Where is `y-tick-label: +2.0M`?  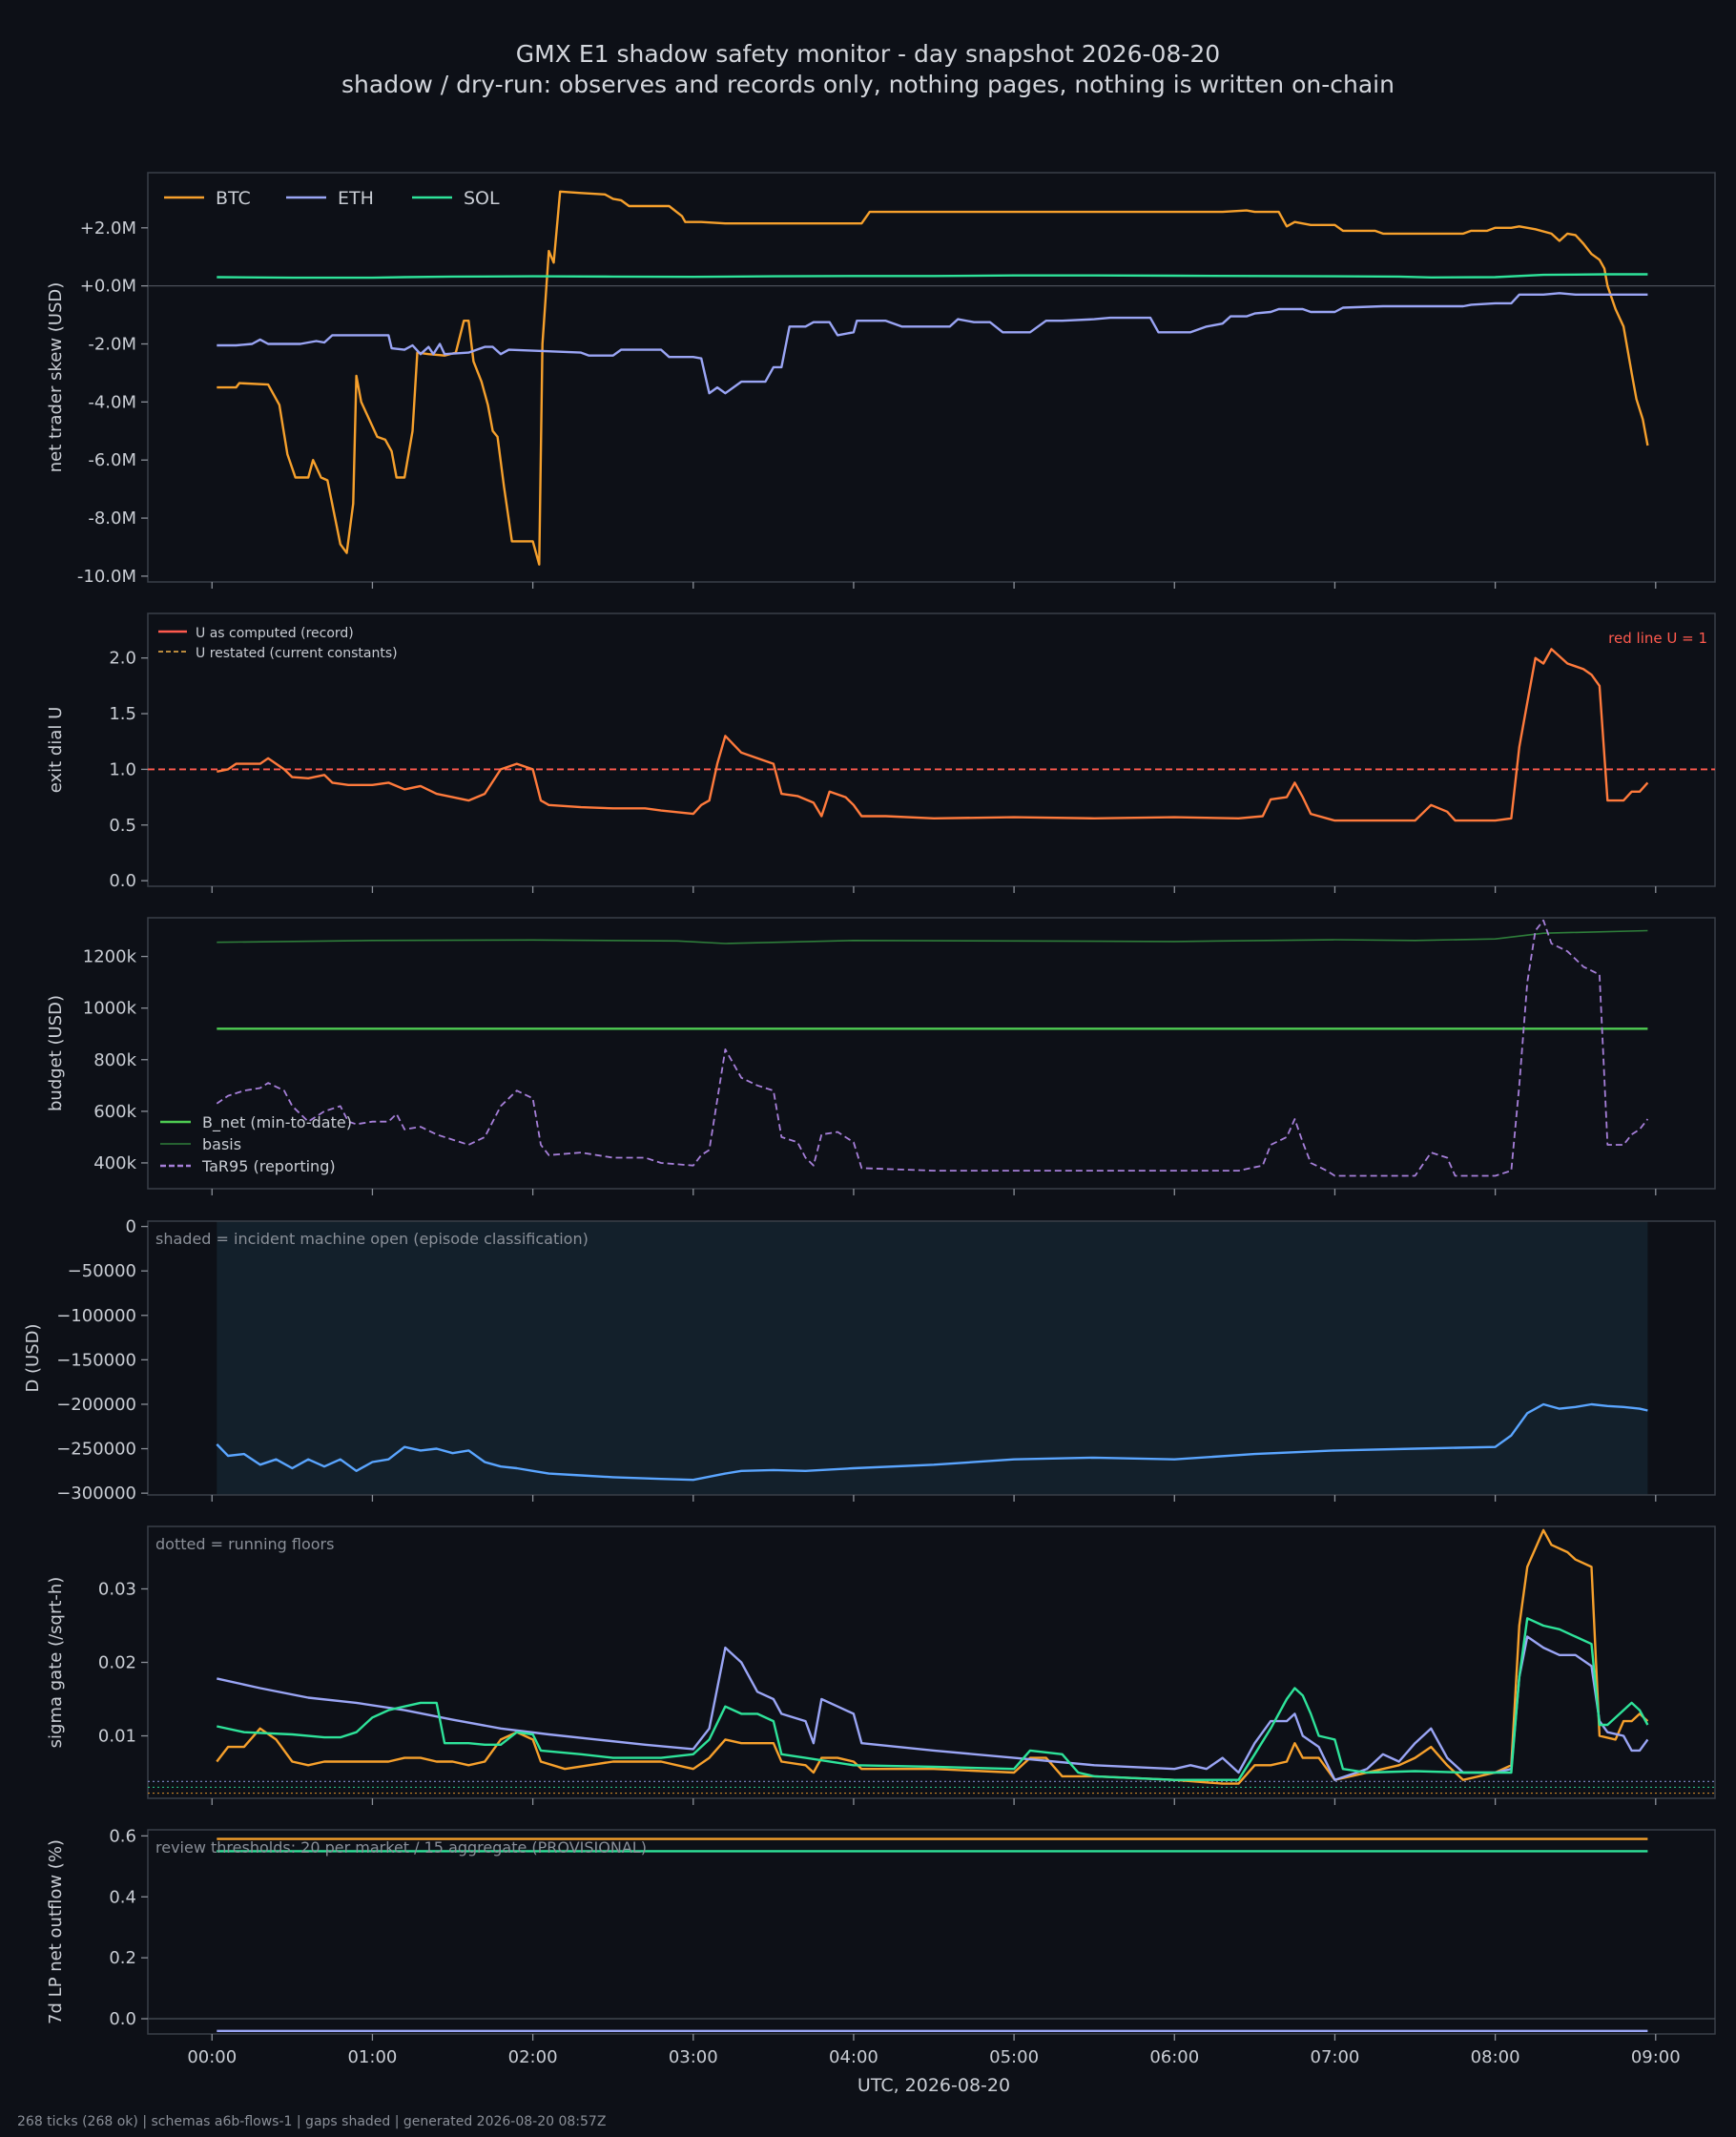 y-tick-label: +2.0M is located at coordinates (108, 228).